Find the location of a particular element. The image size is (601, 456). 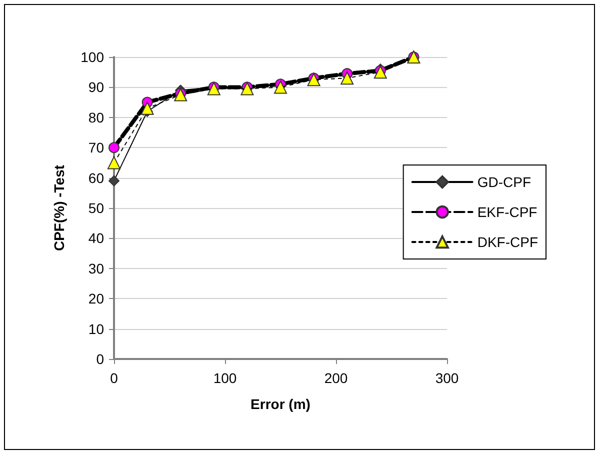

x-tick-label: 200 is located at coordinates (336, 378).